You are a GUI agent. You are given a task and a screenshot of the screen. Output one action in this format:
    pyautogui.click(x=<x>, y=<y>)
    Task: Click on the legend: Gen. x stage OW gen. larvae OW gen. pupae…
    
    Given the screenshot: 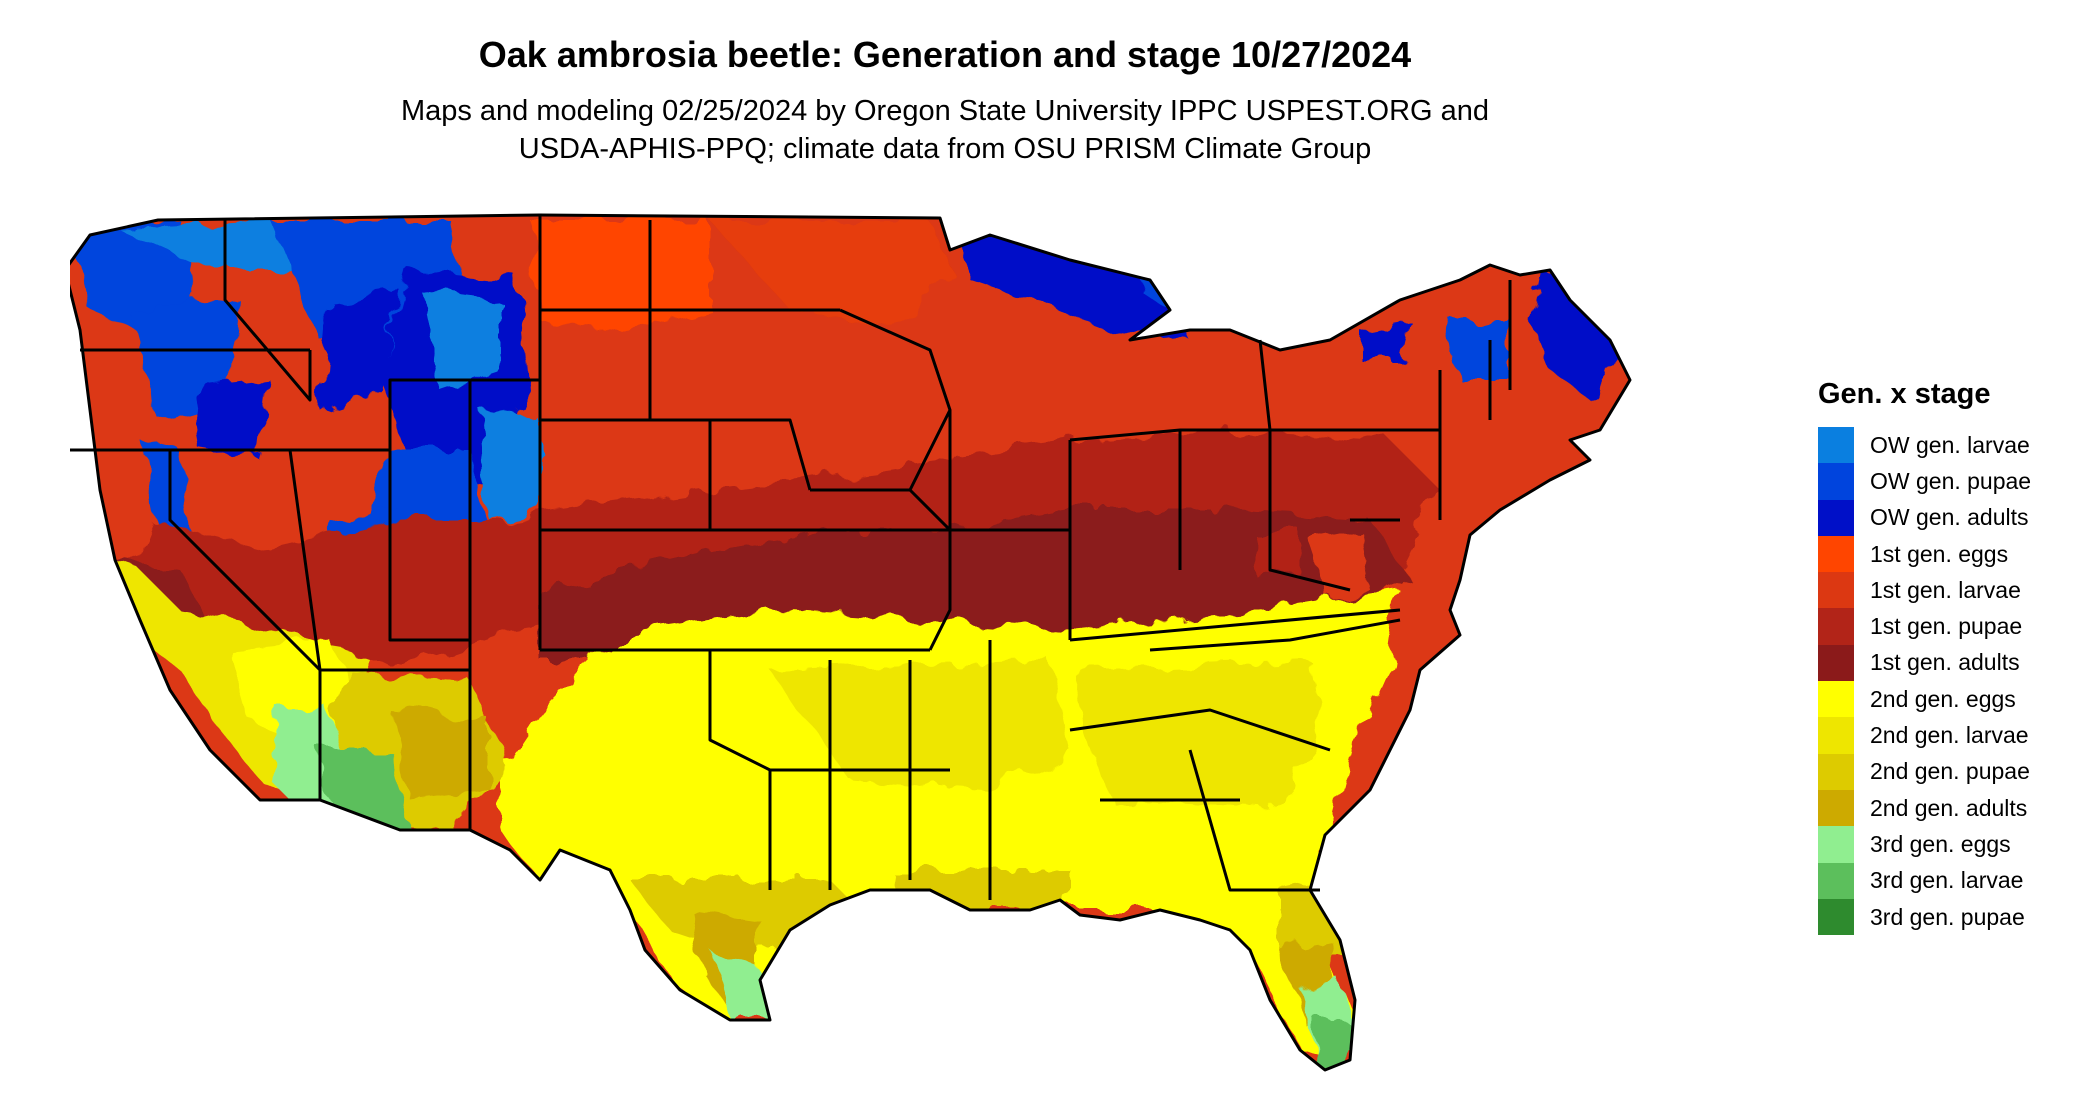 What is the action you would take?
    pyautogui.click(x=1925, y=657)
    